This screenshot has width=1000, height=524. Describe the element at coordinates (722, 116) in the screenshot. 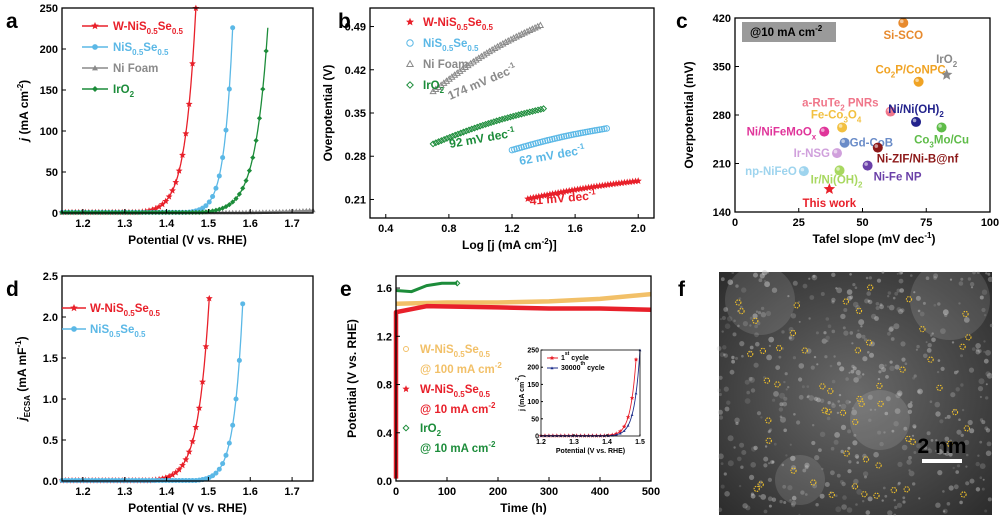

I see `panel-c-ytick-label: 280` at that location.